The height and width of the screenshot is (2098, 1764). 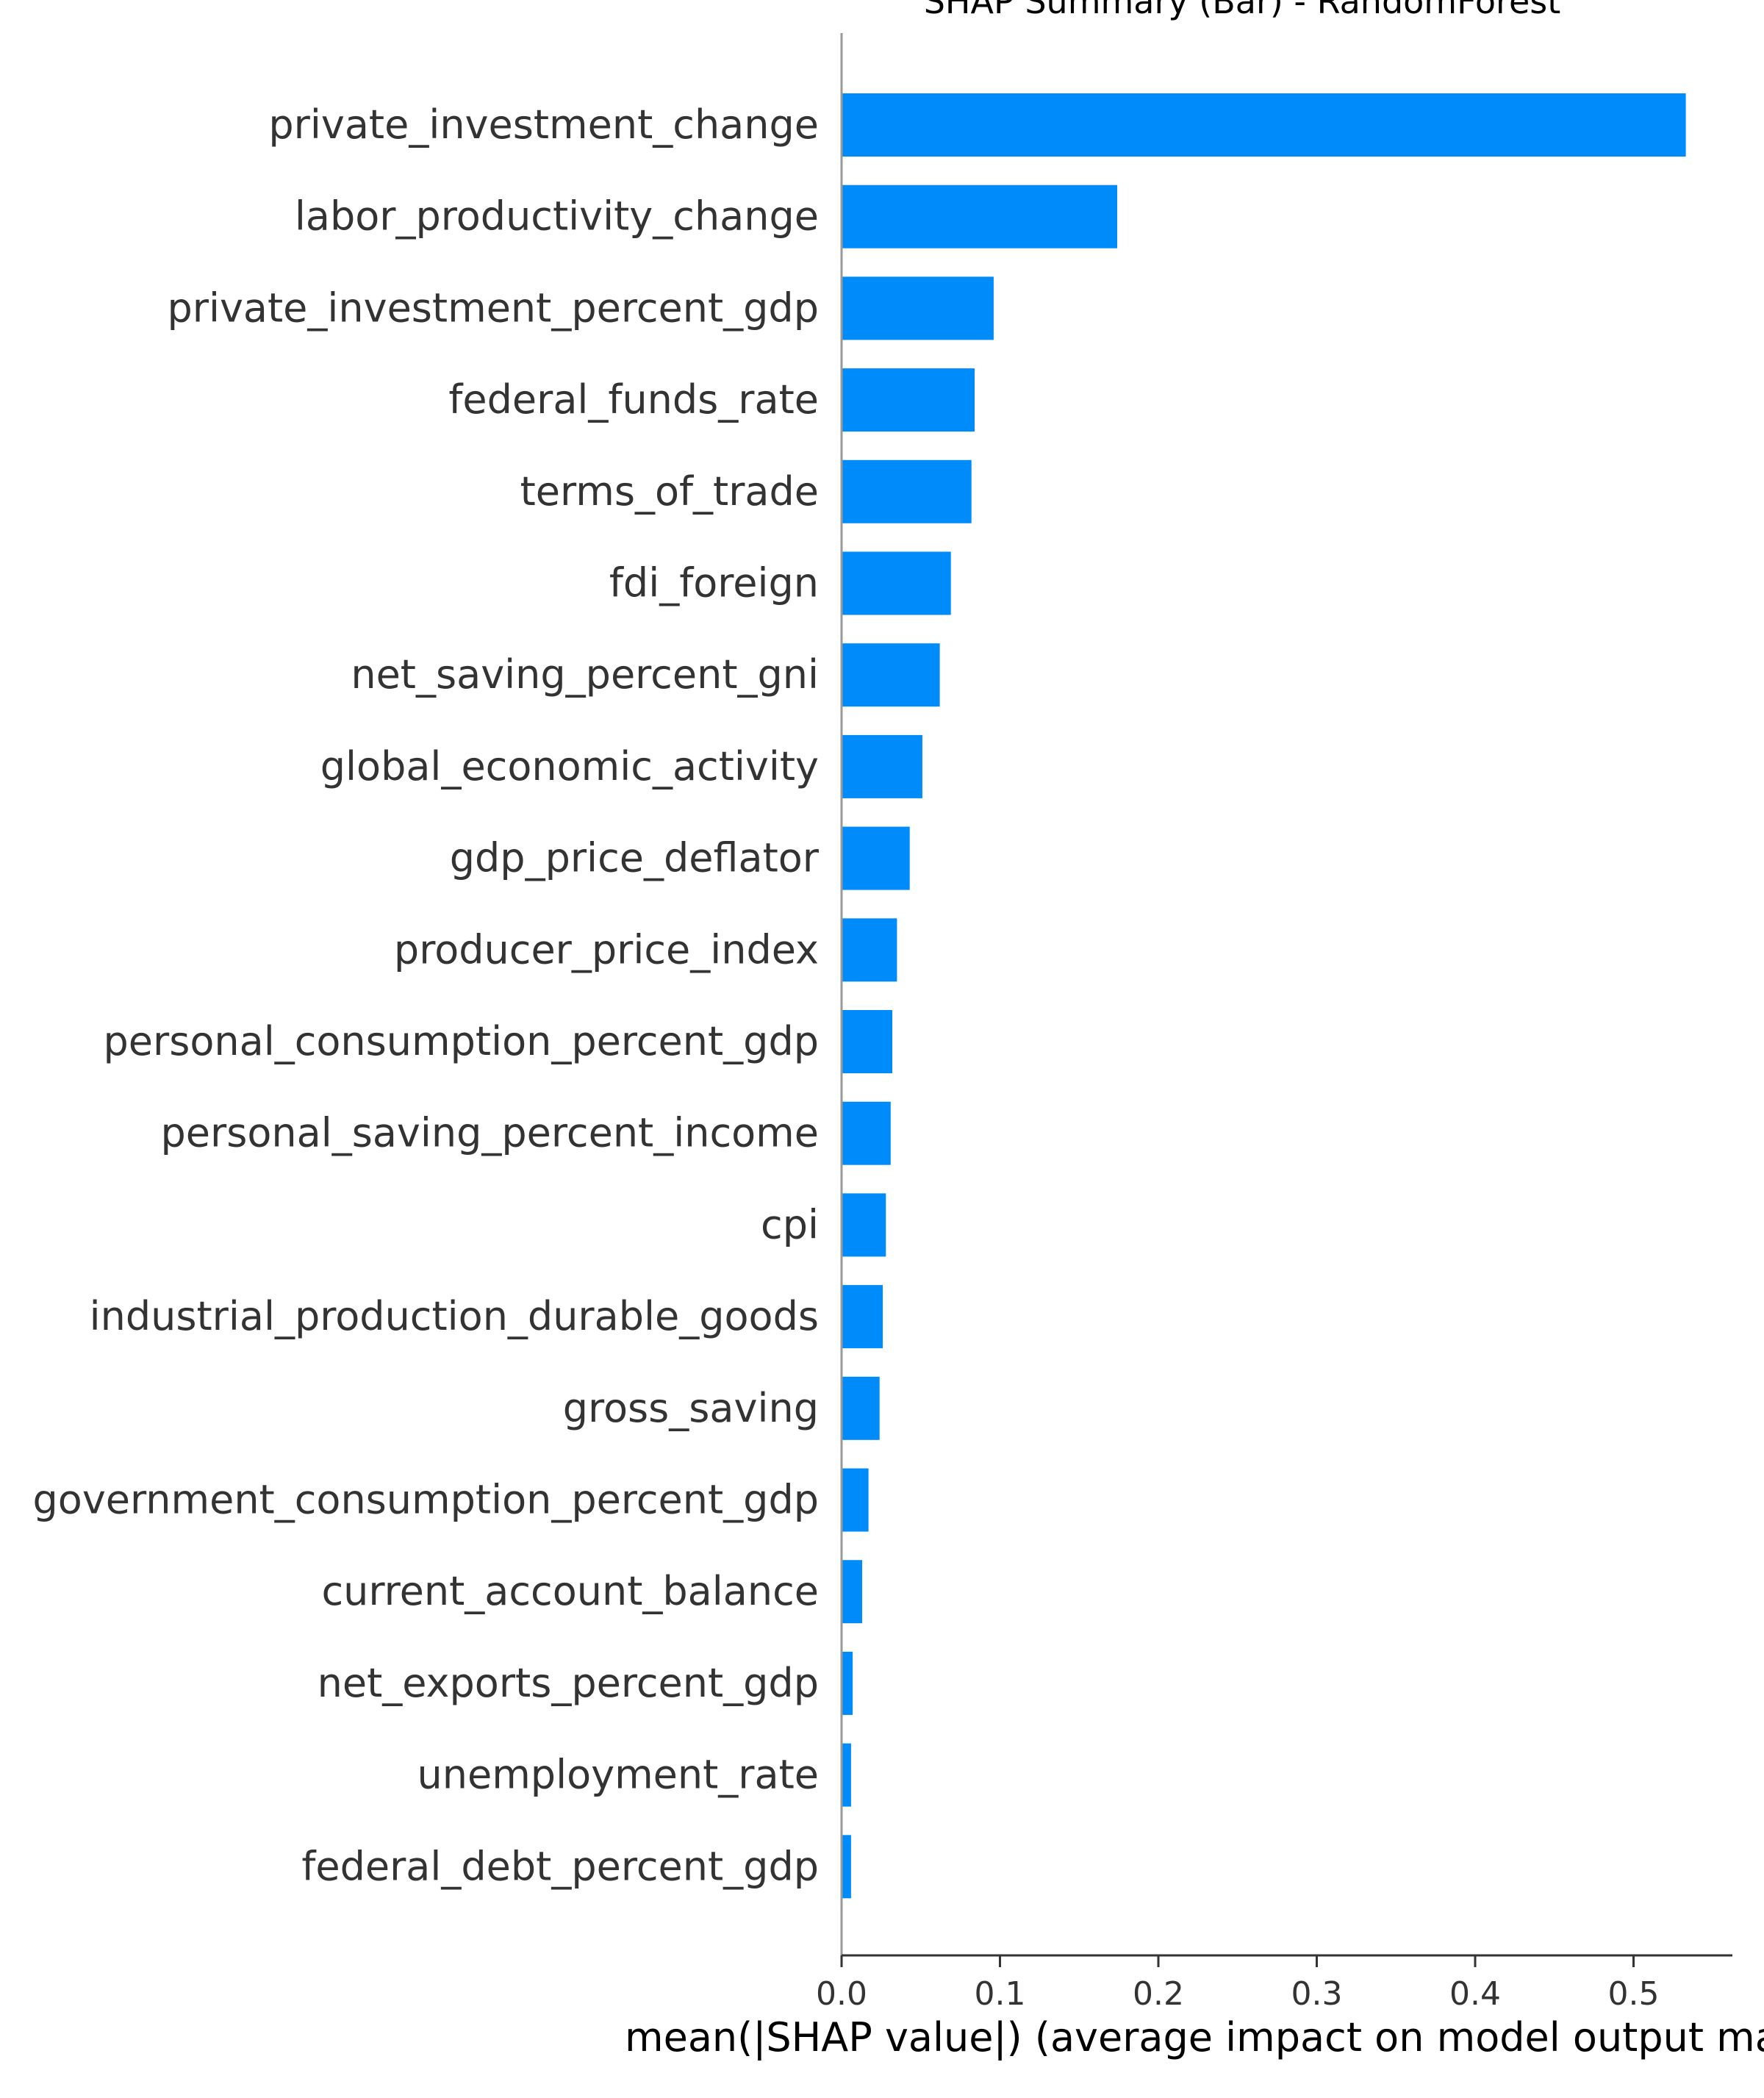 What do you see at coordinates (891, 675) in the screenshot?
I see `bar-net-saving-percent-gni` at bounding box center [891, 675].